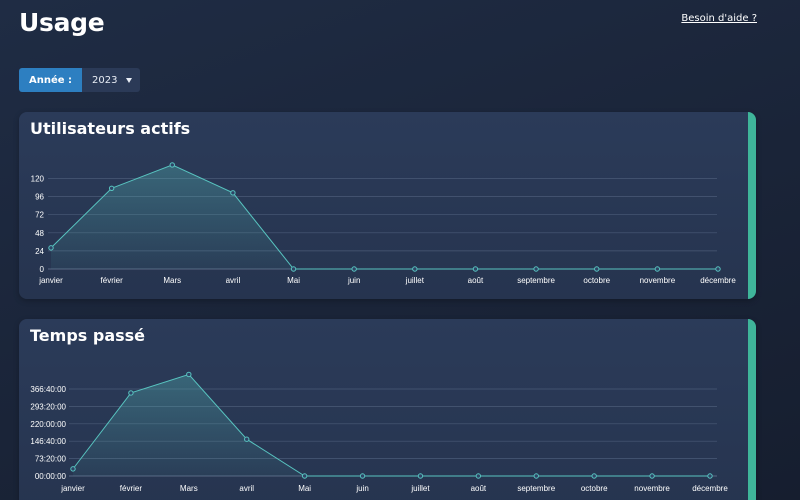 The width and height of the screenshot is (800, 500). I want to click on y-tick-label: 73:20:00, so click(51, 459).